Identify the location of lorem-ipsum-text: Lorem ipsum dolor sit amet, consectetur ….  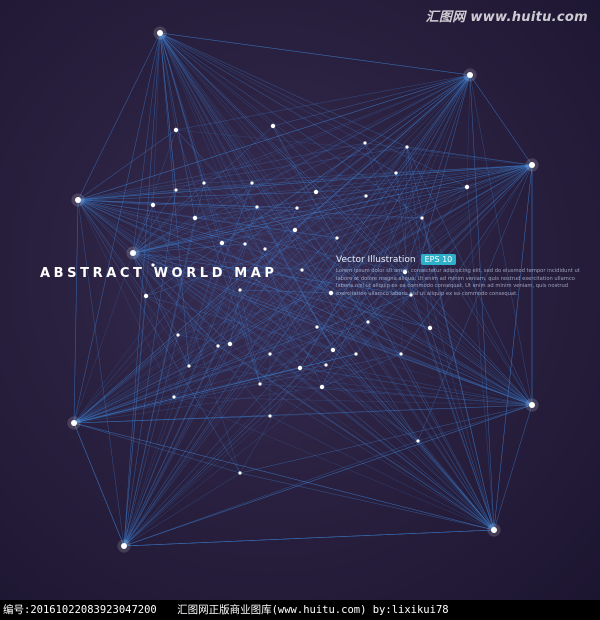
(458, 283).